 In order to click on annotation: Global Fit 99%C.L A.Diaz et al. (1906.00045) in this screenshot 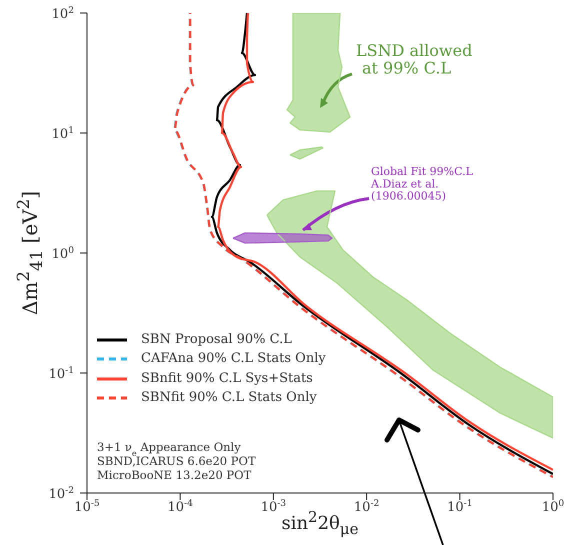, I will do `click(422, 183)`.